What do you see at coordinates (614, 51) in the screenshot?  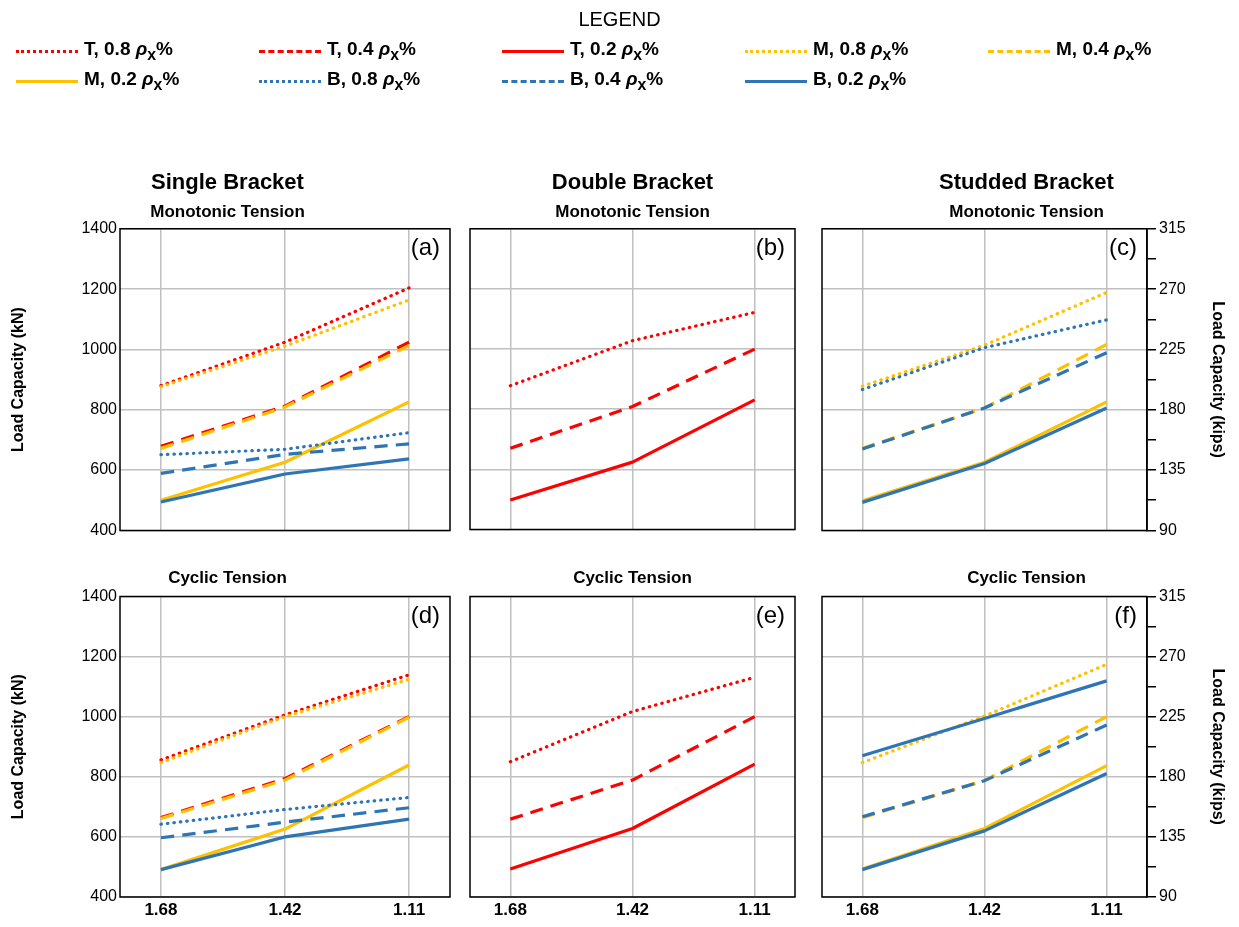 I see `legend-label: T, 0.2 ρ$_{x}$%` at bounding box center [614, 51].